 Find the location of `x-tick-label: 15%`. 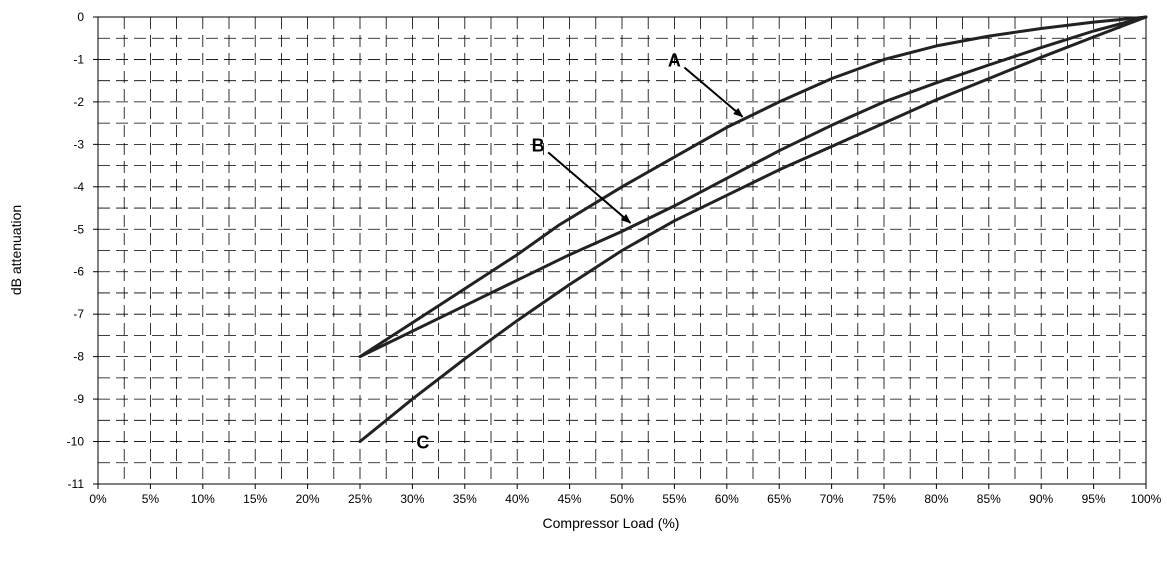

x-tick-label: 15% is located at coordinates (255, 499).